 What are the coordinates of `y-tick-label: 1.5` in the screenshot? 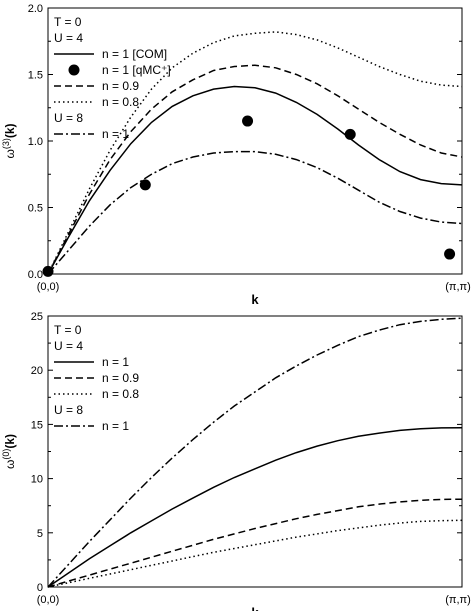 It's located at (35, 76).